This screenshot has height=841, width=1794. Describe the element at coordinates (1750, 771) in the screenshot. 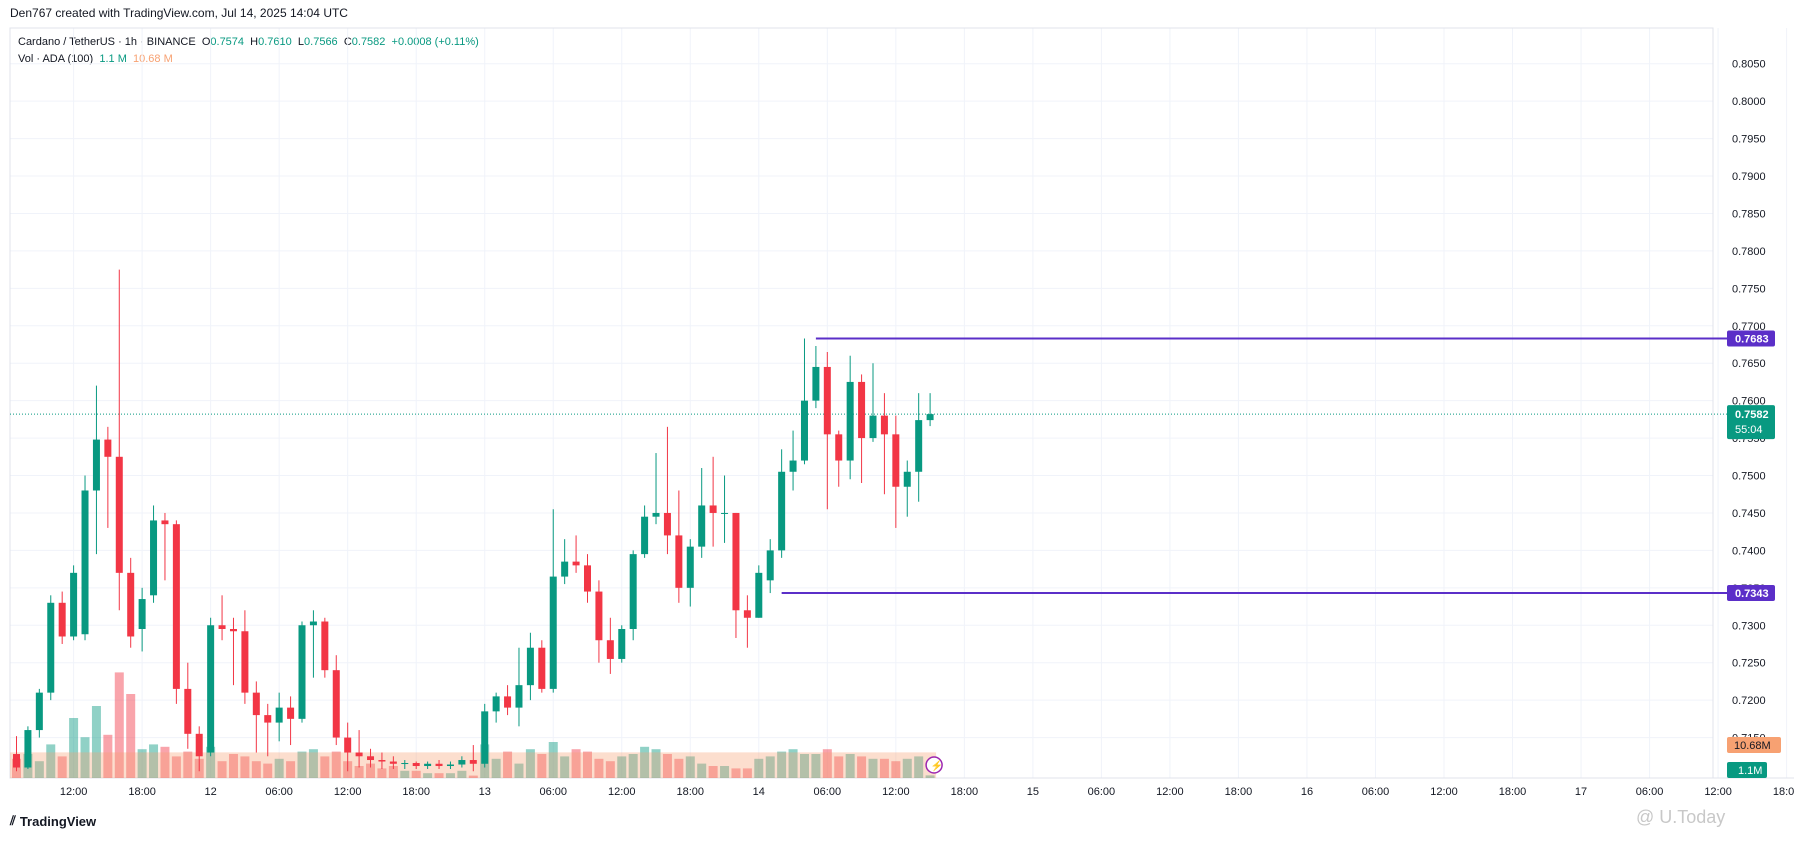

I see `volume-badge-text: 1.1M` at that location.